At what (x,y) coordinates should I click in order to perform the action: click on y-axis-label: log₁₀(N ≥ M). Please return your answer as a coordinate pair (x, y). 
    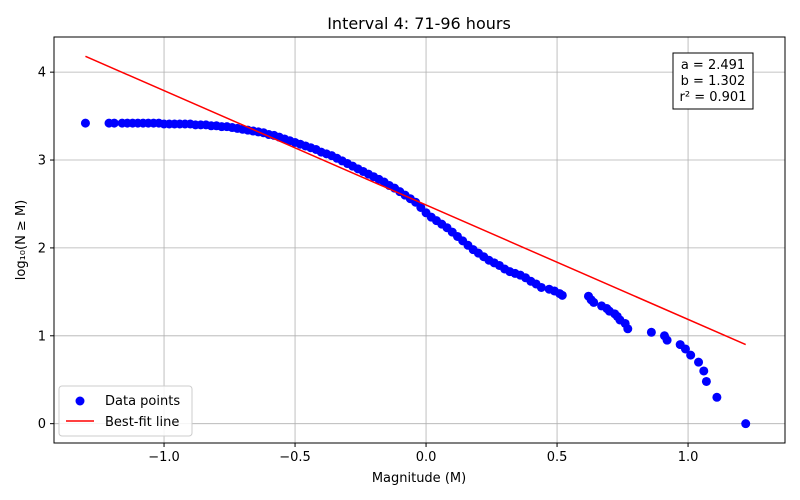
    Looking at the image, I should click on (21, 240).